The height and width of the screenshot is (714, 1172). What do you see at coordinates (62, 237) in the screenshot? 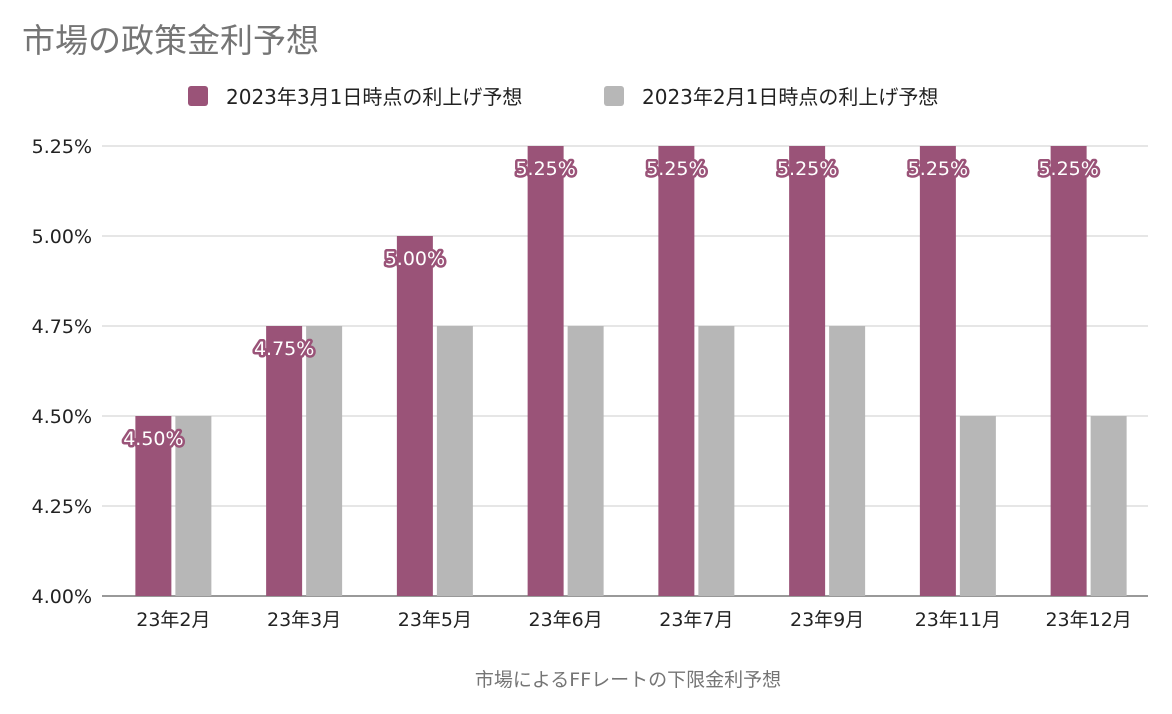
I see `y-tick-label: 5.00%` at bounding box center [62, 237].